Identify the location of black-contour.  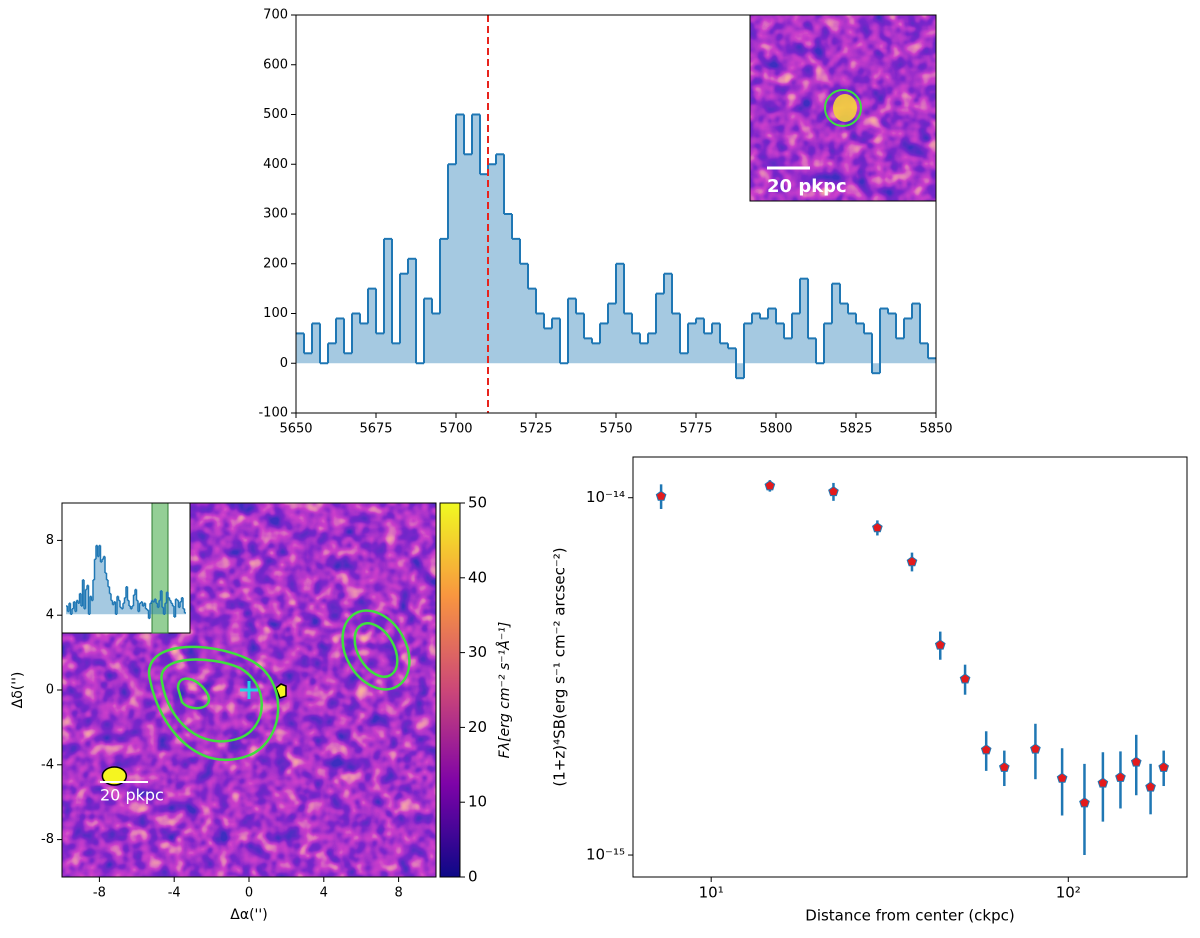
(281, 691).